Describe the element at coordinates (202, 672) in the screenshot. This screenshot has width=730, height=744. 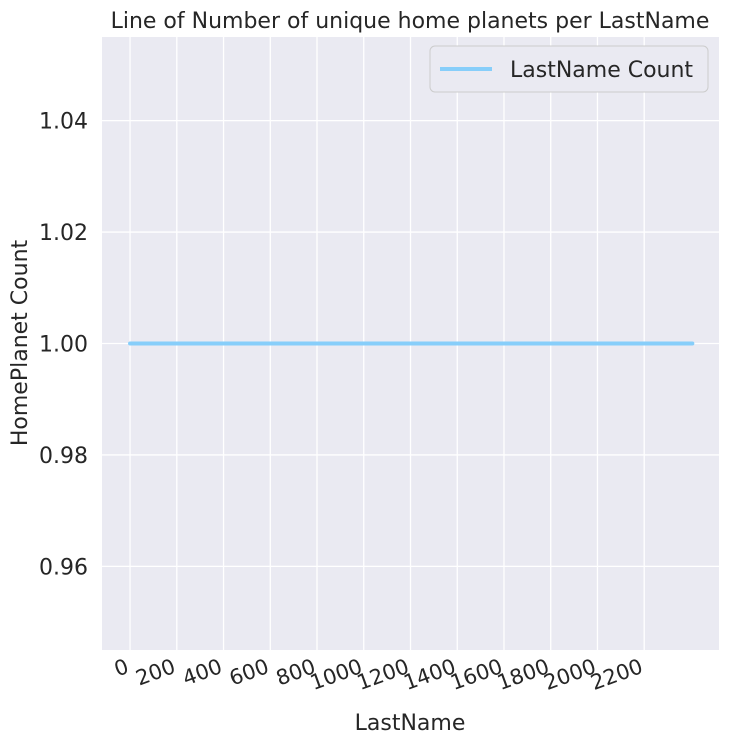
I see `x-tick-label: 400` at that location.